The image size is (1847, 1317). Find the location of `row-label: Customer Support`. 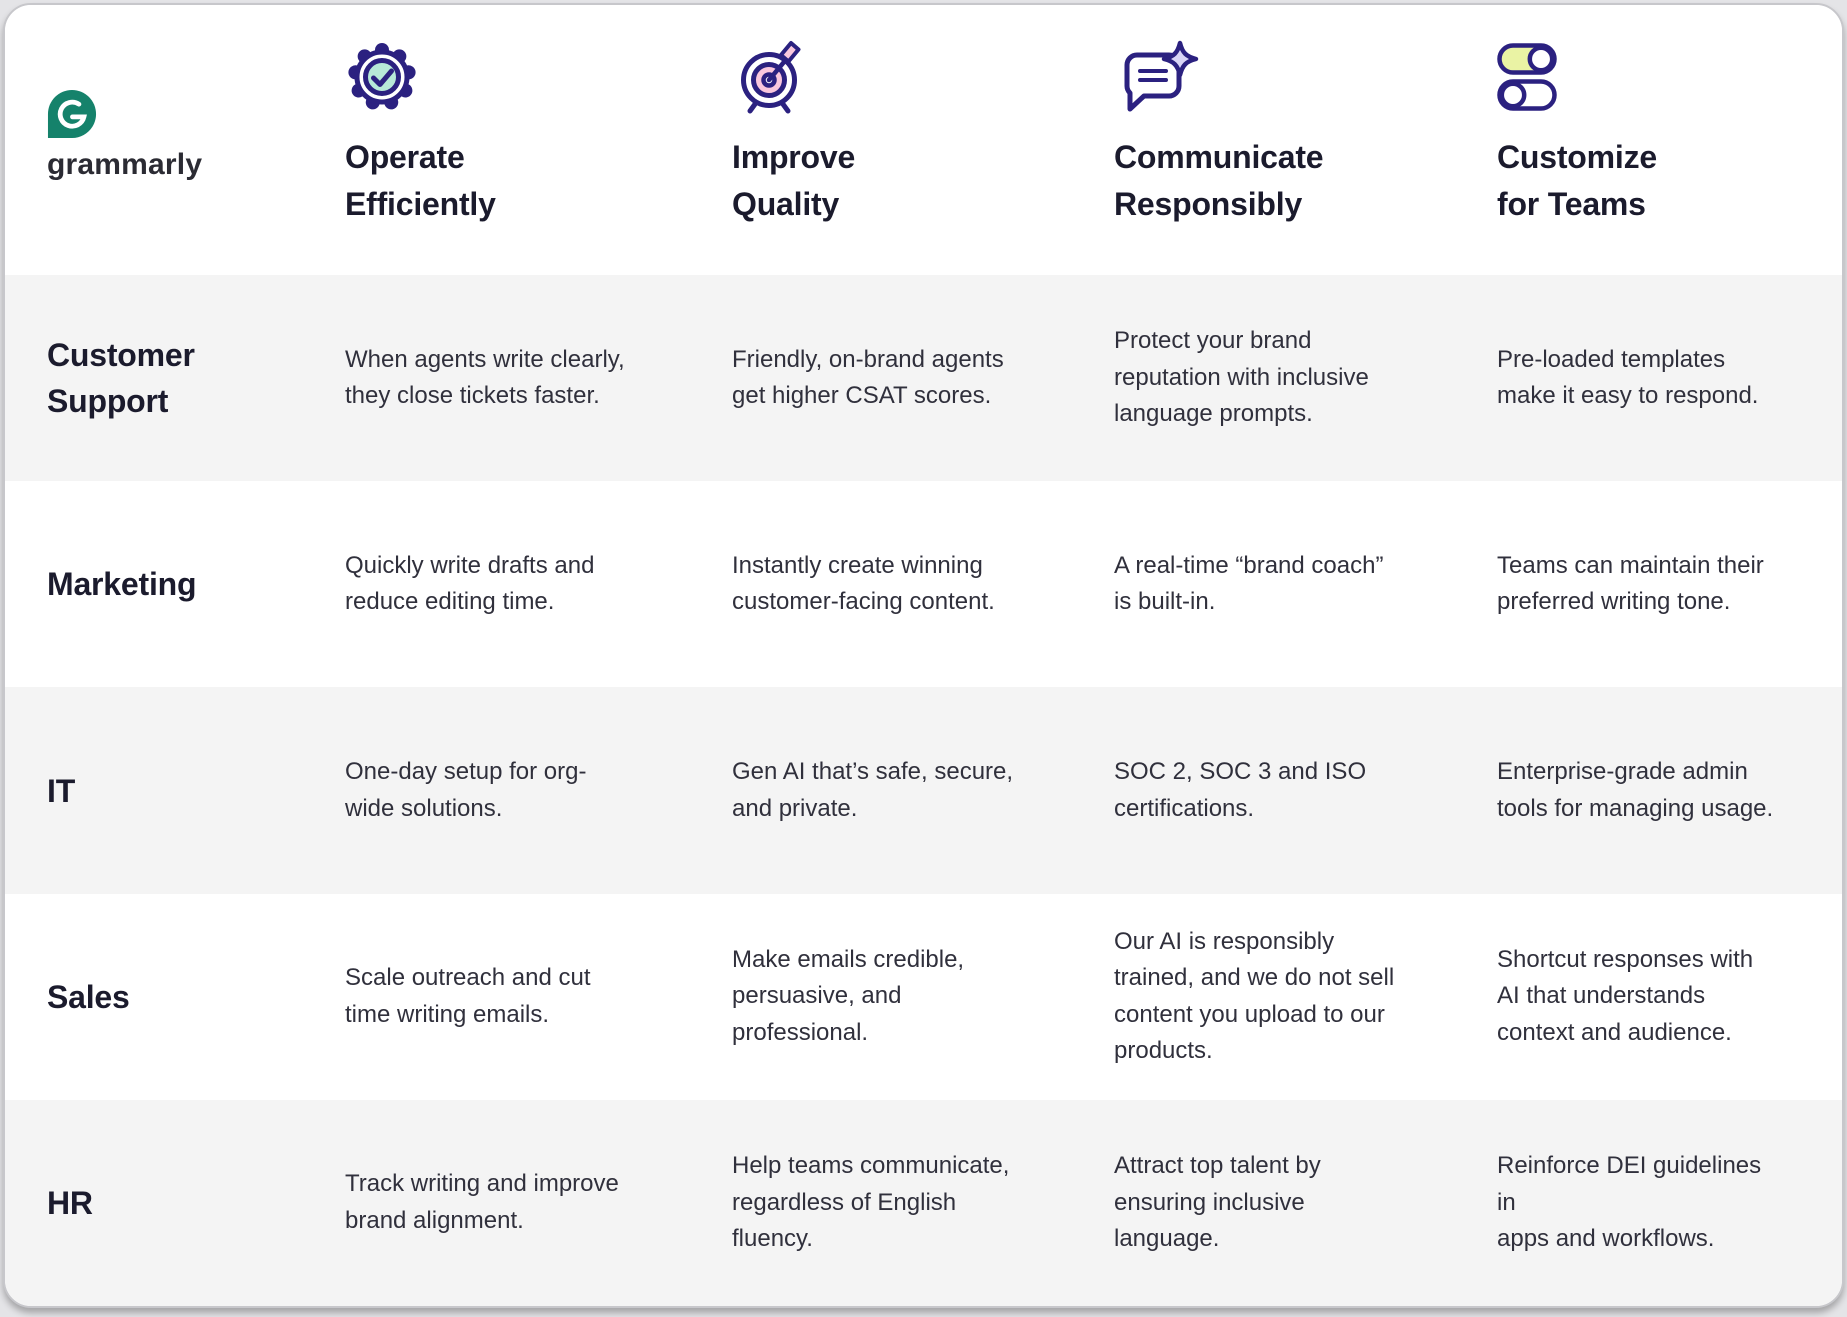

row-label: Customer Support is located at coordinates (121, 378).